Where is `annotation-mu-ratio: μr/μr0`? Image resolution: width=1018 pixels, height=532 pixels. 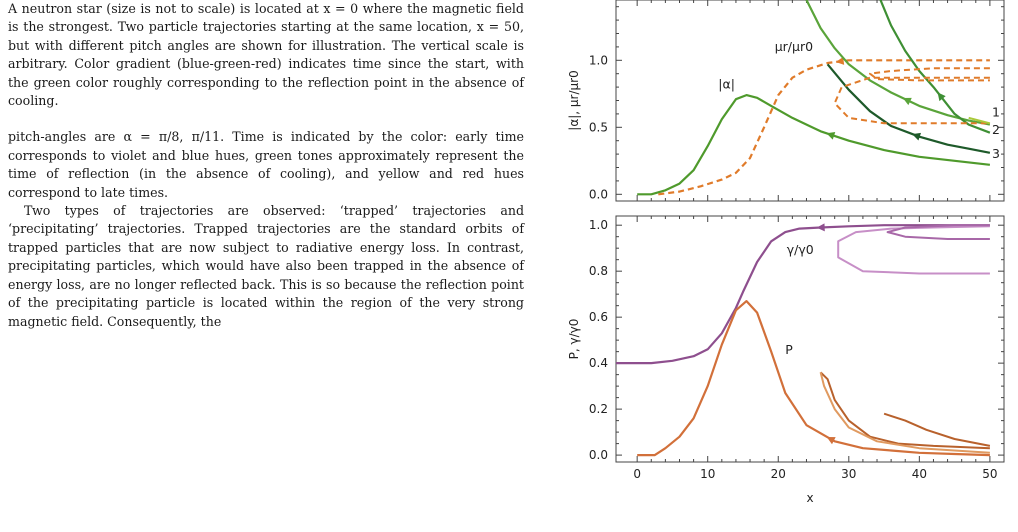
annotation-mu-ratio: μr/μr0 is located at coordinates (794, 46).